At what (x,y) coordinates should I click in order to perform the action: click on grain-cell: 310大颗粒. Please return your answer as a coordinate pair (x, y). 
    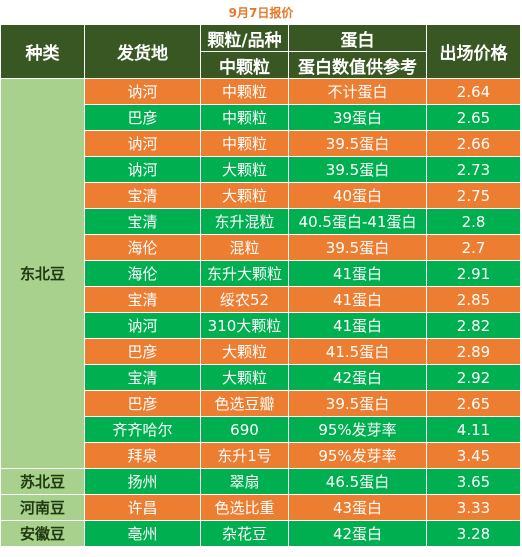
    Looking at the image, I should click on (244, 325).